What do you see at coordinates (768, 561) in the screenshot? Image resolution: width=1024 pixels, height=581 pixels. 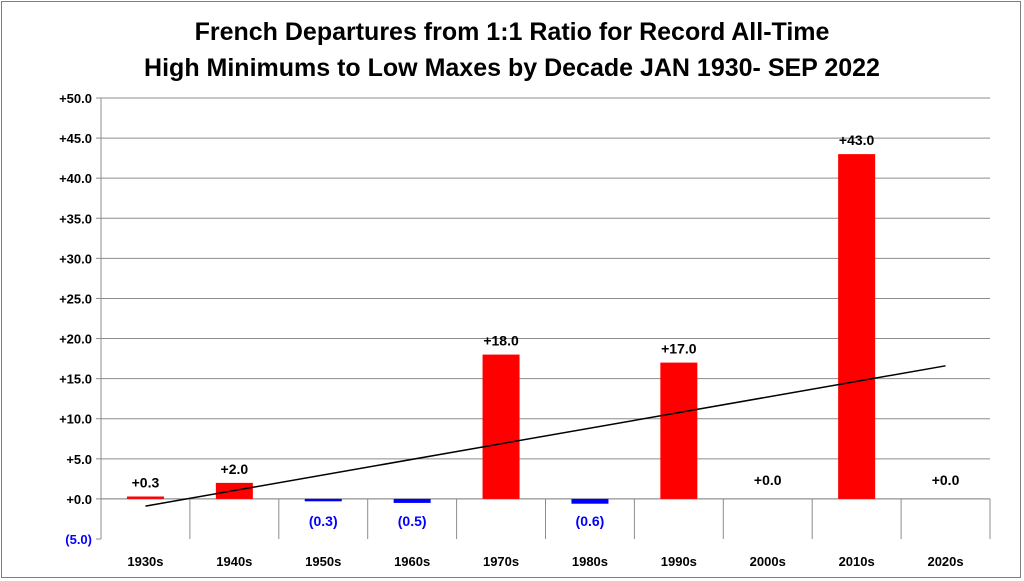 I see `x-tick-label: 2000s` at bounding box center [768, 561].